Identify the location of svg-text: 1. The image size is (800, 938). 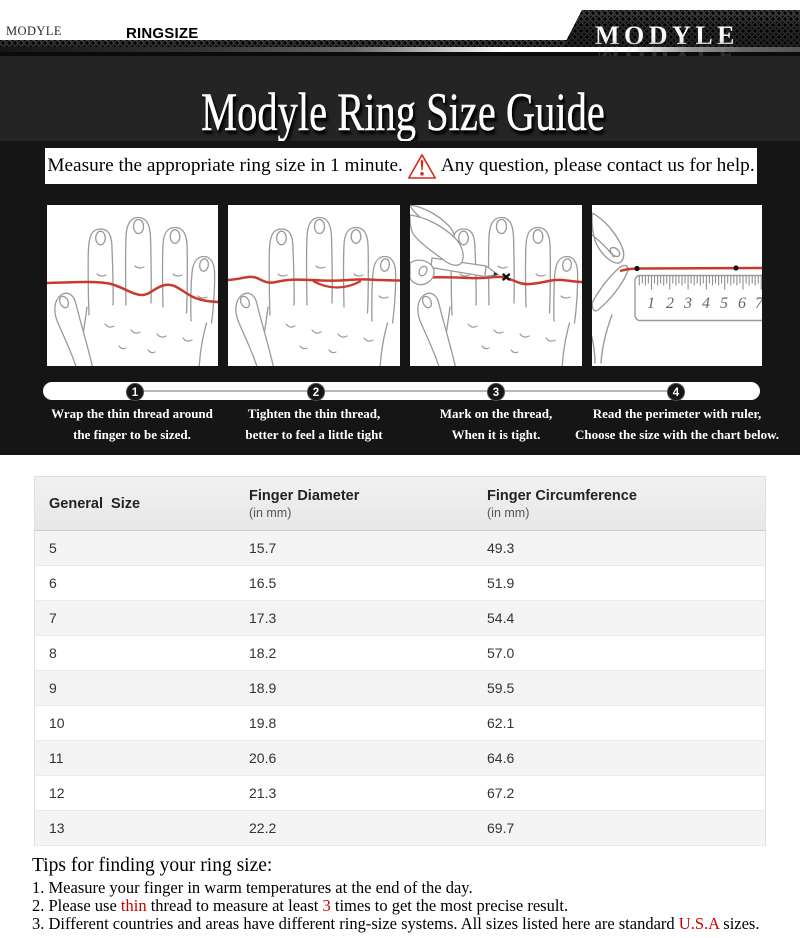
(651, 303).